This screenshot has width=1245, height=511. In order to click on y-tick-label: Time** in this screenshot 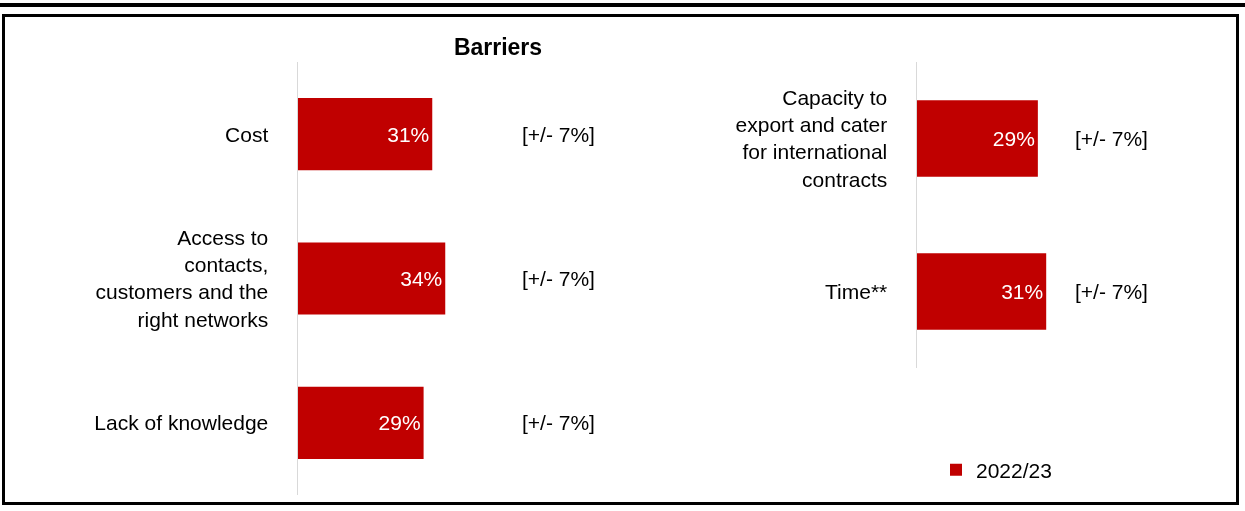, I will do `click(856, 291)`.